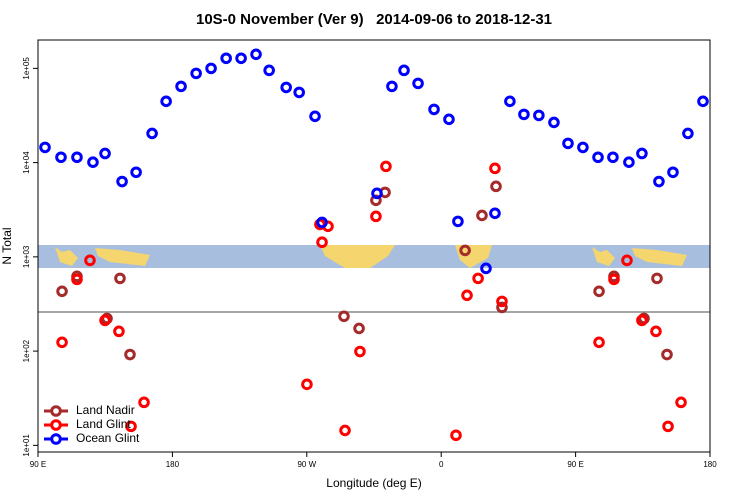 This screenshot has width=750, height=500. I want to click on y-tick-label: 1e+05, so click(26, 68).